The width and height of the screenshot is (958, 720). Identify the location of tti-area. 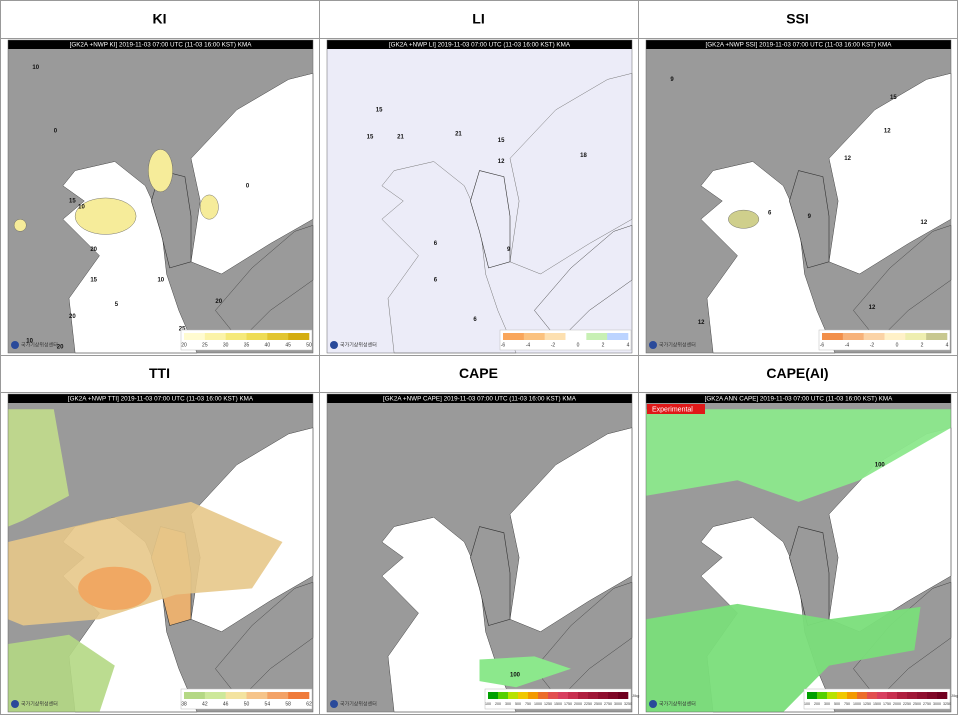
(38, 468).